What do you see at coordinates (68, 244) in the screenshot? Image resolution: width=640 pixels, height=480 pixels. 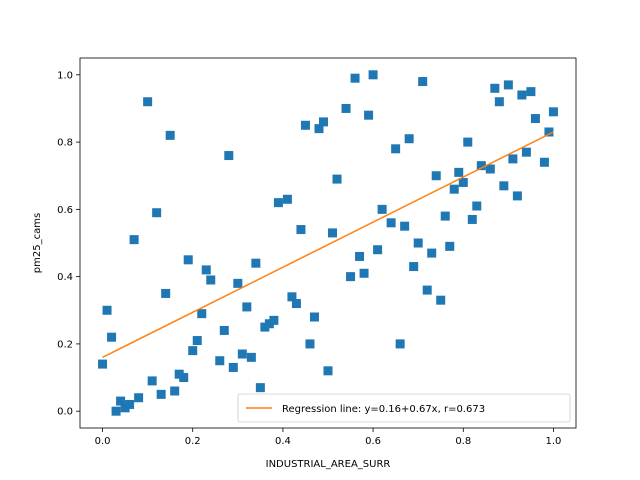 I see `y-axis-ticks: 0.0 0.2 0.4 0.6 0.8 1.0` at bounding box center [68, 244].